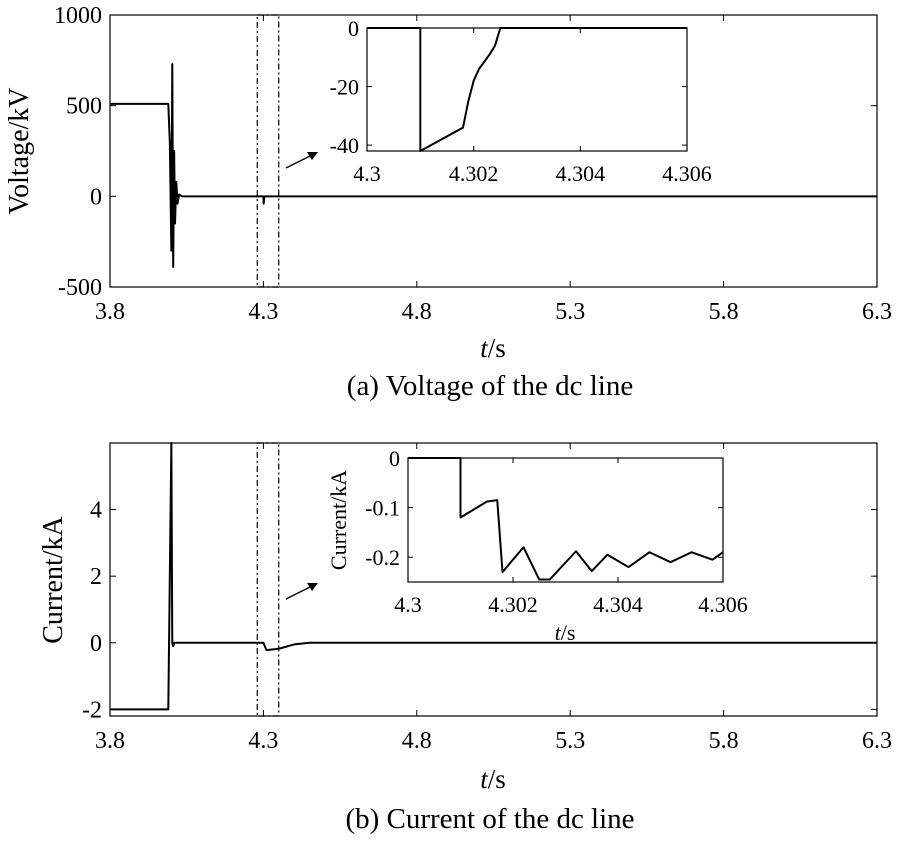 This screenshot has height=842, width=900. I want to click on panel-b-xlabel: t/s, so click(493, 779).